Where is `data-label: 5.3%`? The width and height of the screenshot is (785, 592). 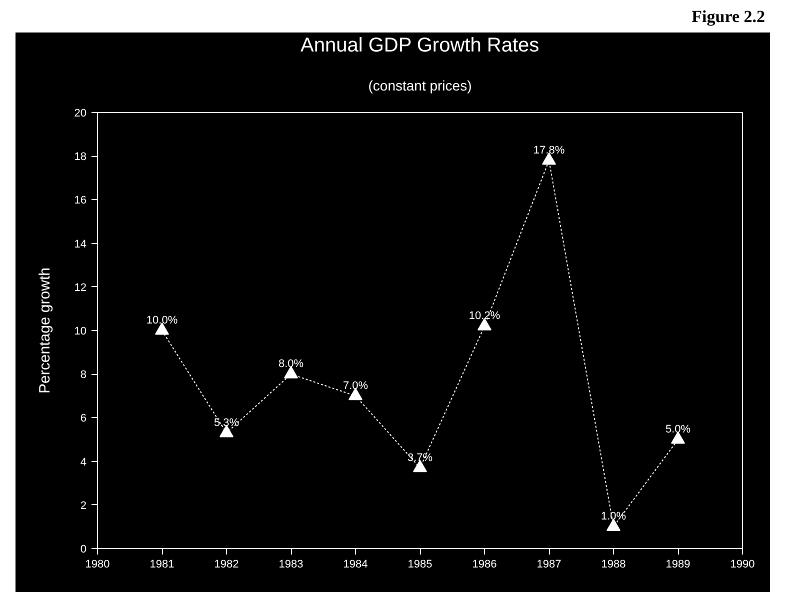 data-label: 5.3% is located at coordinates (227, 422).